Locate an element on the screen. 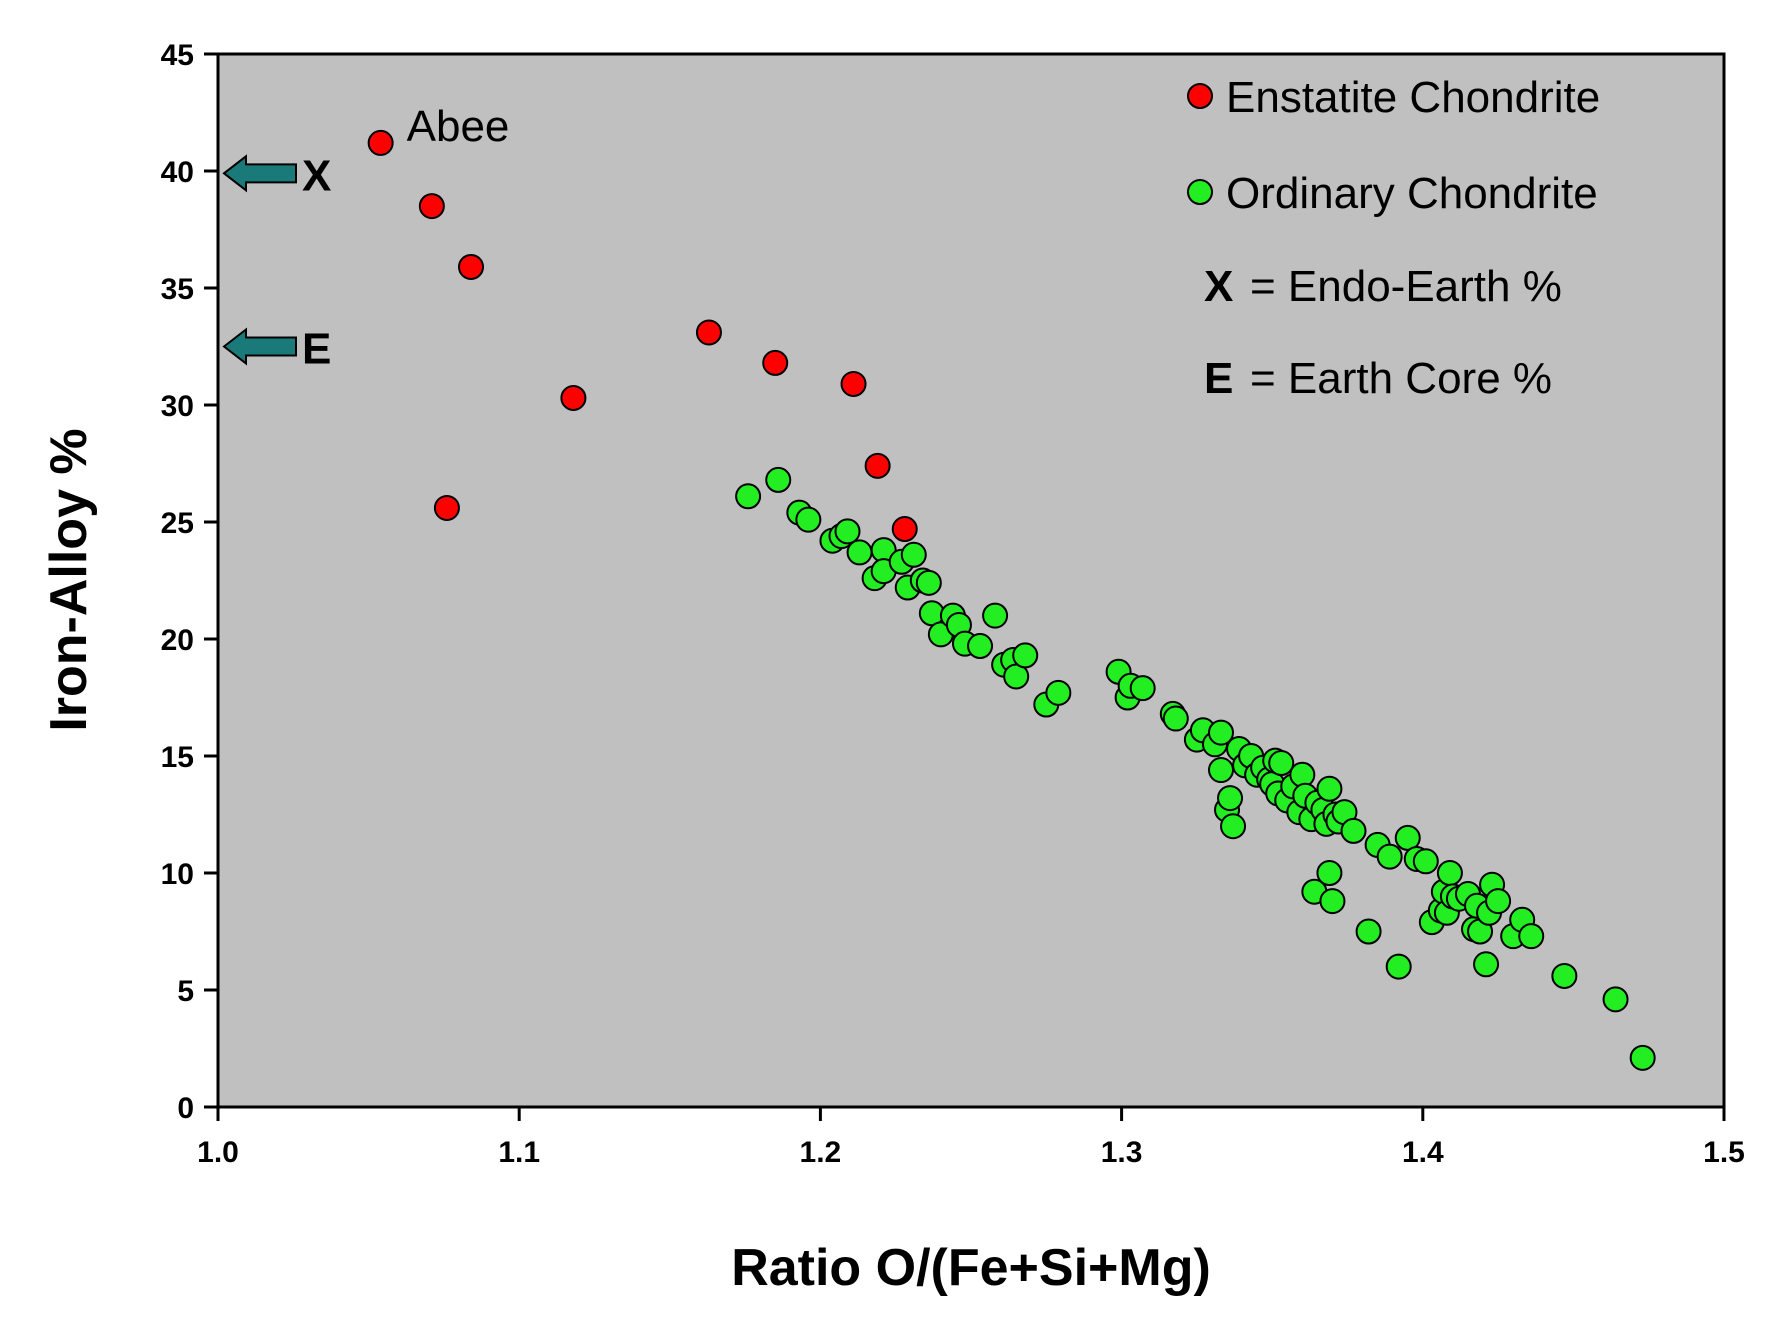 The image size is (1782, 1319). y-tick-label: 15 is located at coordinates (177, 757).